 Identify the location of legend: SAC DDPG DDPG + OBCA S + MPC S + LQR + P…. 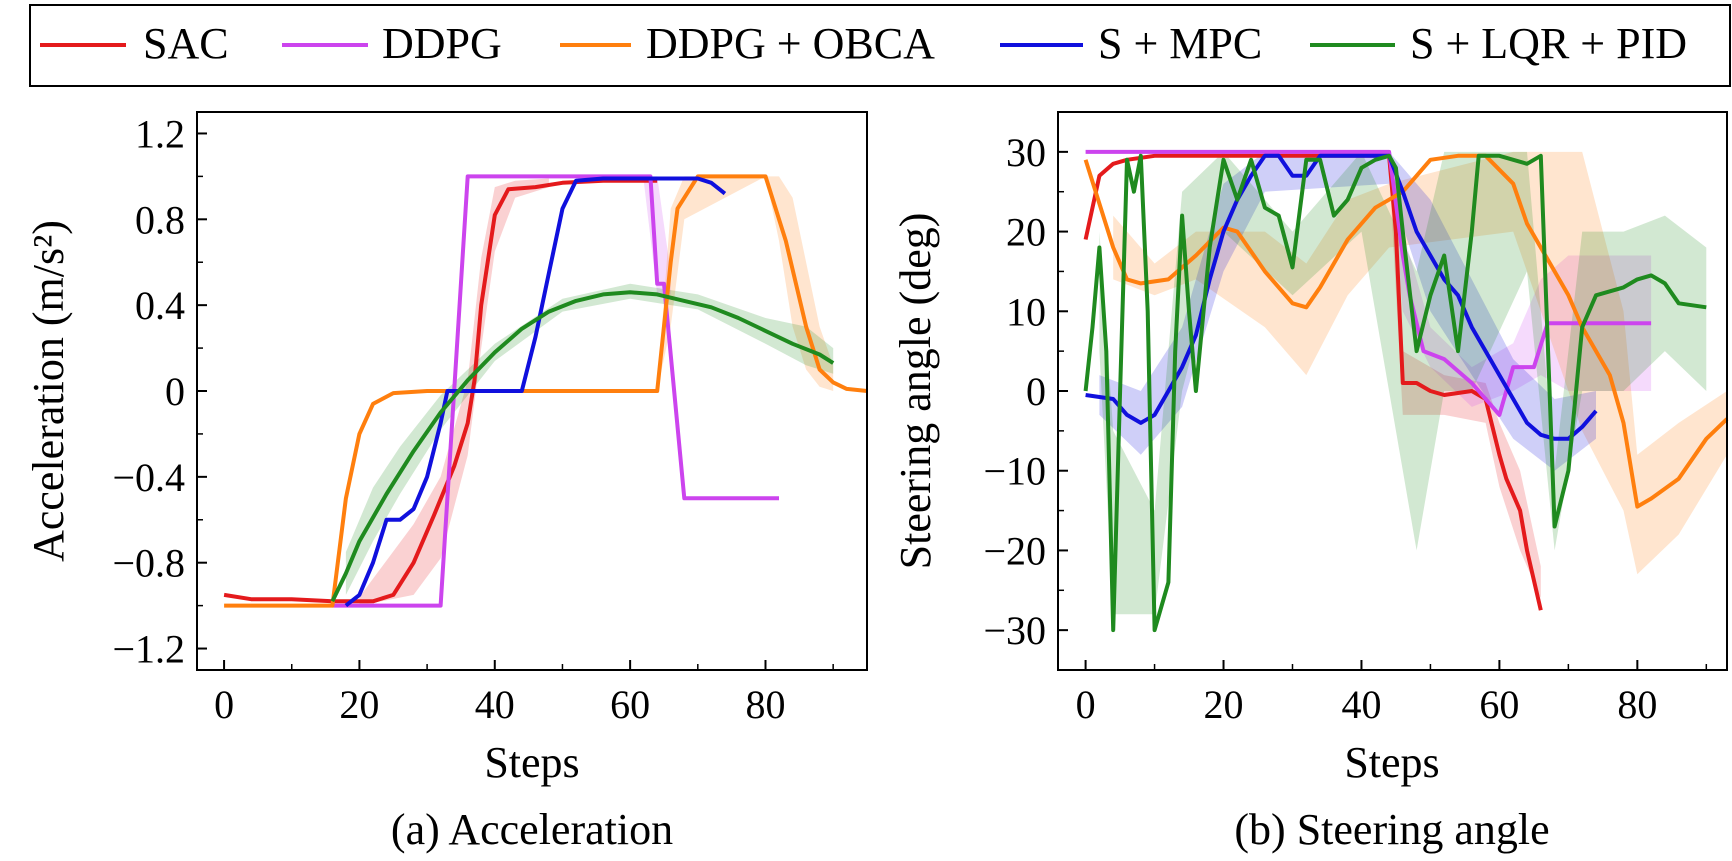
(880, 45).